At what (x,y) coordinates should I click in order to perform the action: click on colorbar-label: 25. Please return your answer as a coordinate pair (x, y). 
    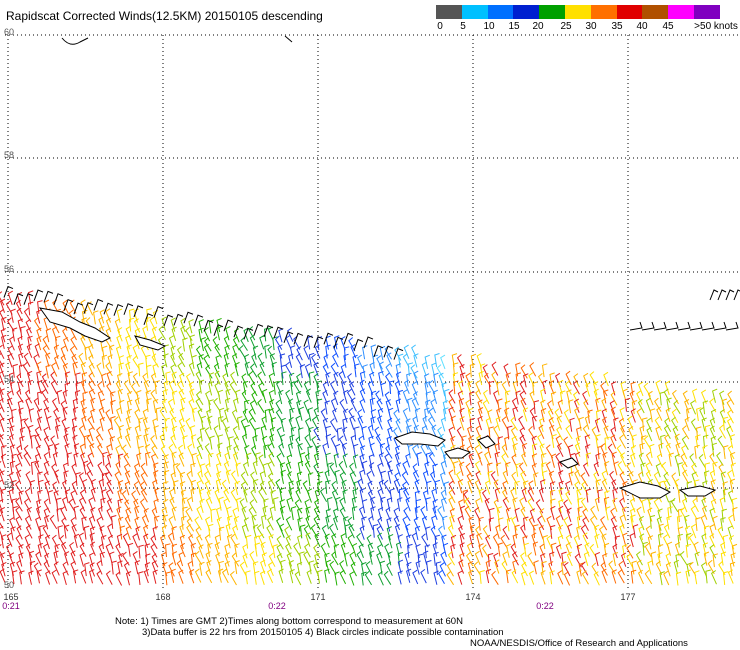
    Looking at the image, I should click on (566, 26).